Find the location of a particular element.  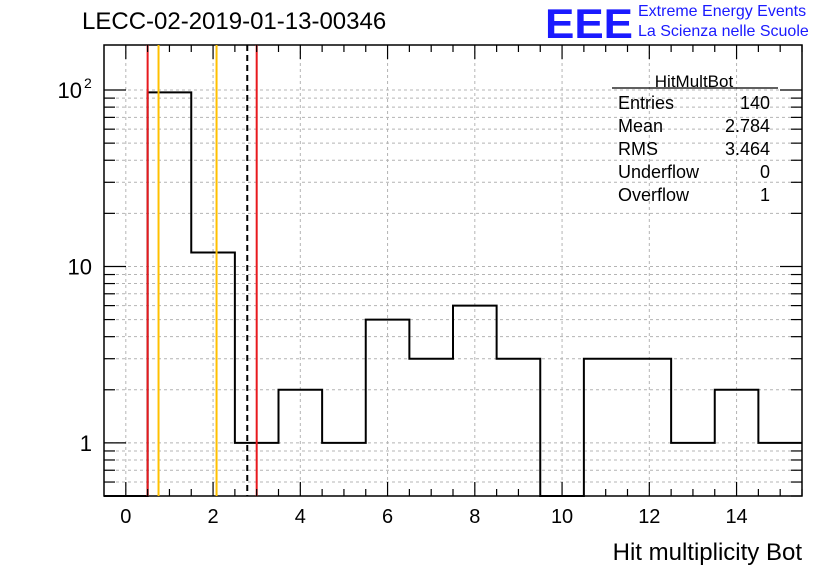

stats-row-label: Underflow is located at coordinates (659, 172).